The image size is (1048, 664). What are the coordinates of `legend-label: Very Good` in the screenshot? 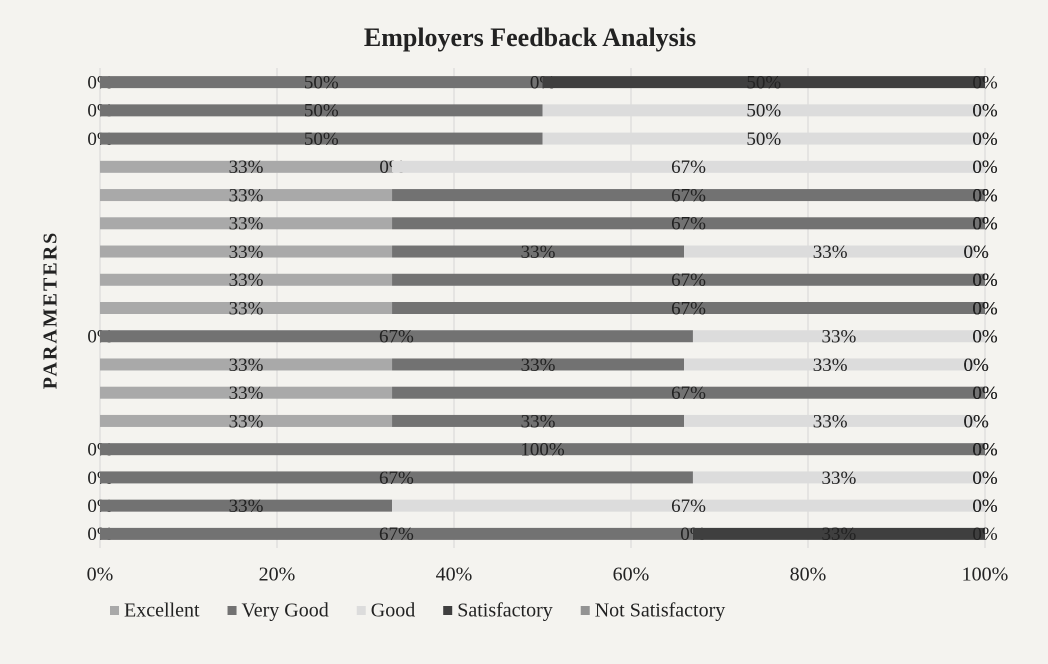 It's located at (285, 611).